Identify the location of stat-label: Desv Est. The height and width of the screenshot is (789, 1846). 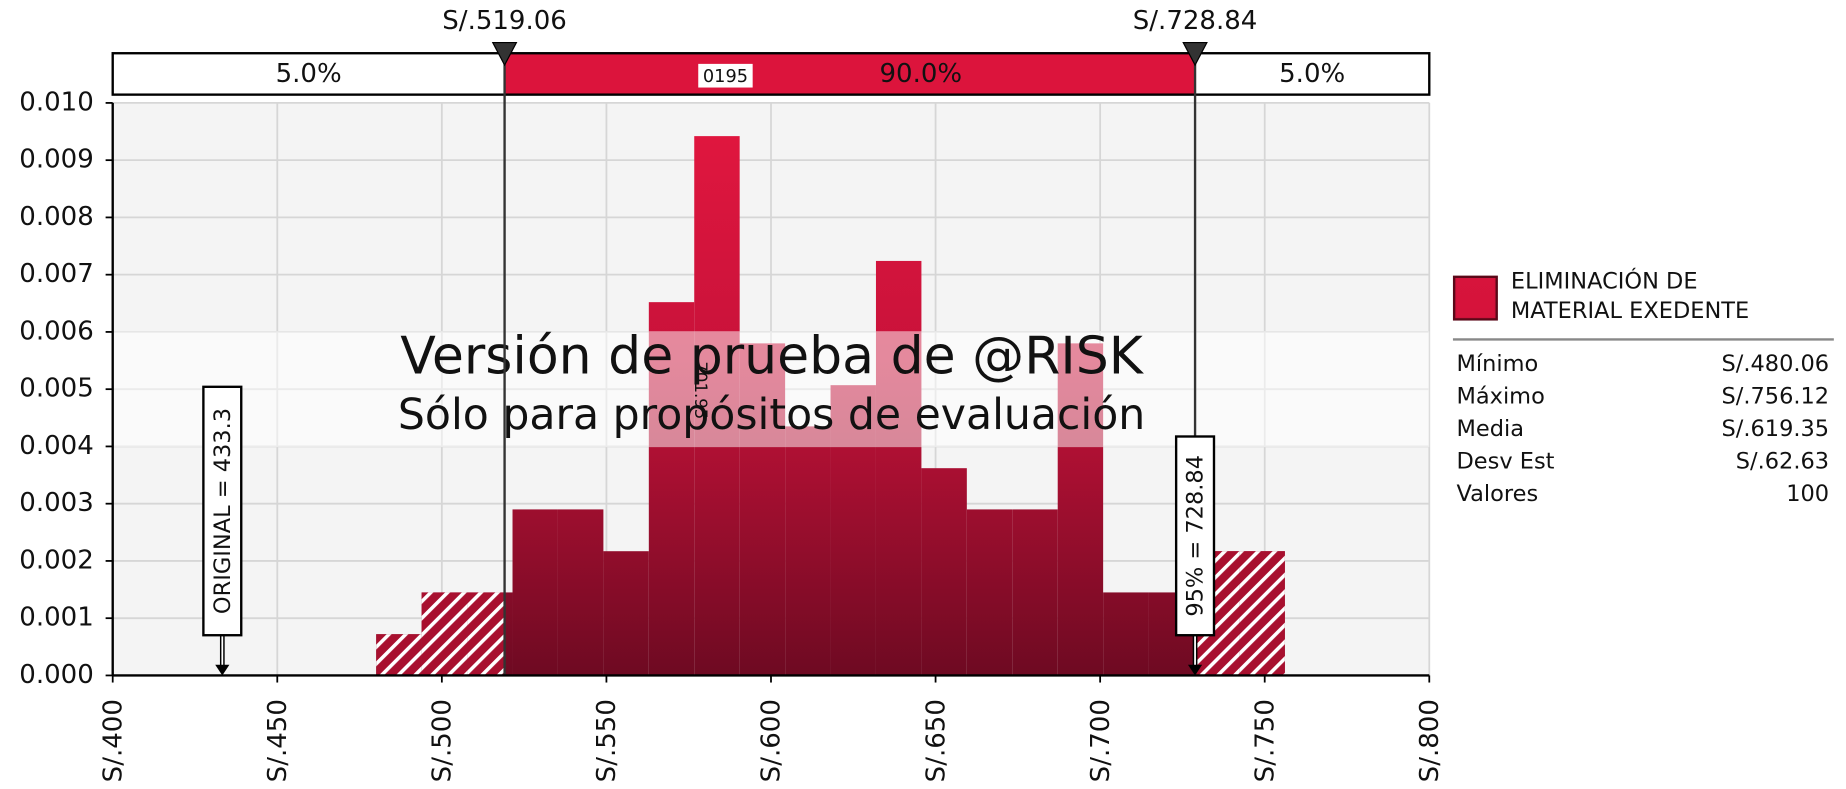
(1505, 461).